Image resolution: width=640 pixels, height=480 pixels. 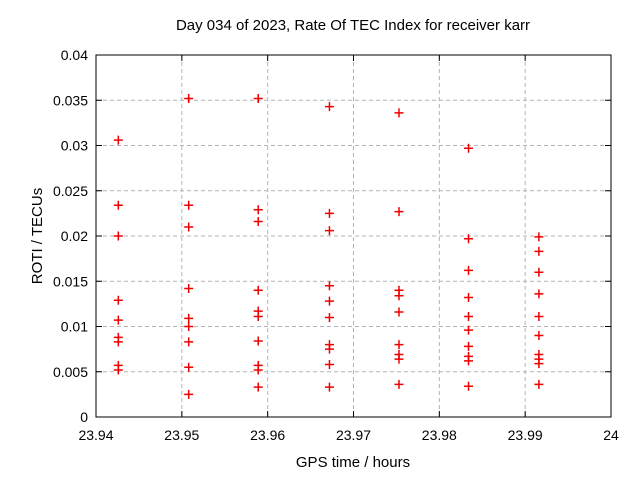 What do you see at coordinates (439, 435) in the screenshot?
I see `x-tick-label: 23.98` at bounding box center [439, 435].